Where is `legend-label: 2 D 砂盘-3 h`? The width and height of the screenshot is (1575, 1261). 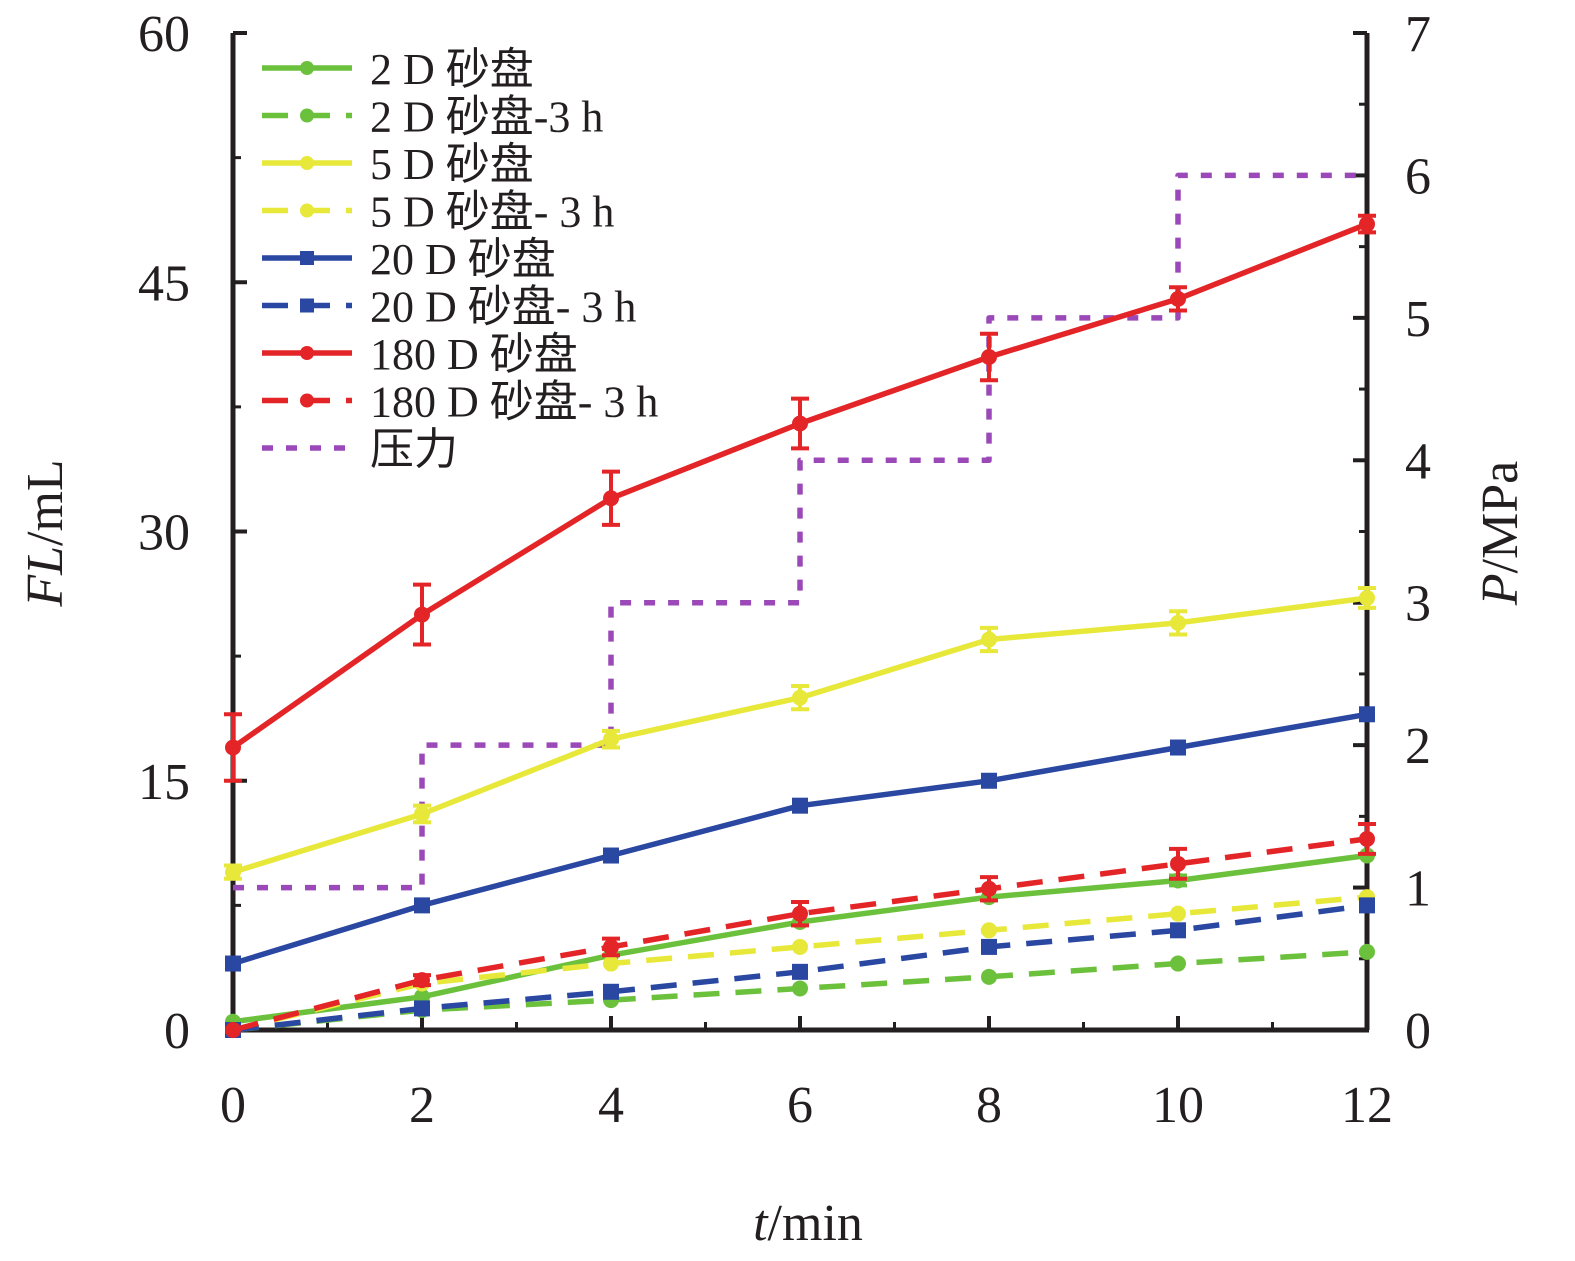 legend-label: 2 D 砂盘-3 h is located at coordinates (486, 117).